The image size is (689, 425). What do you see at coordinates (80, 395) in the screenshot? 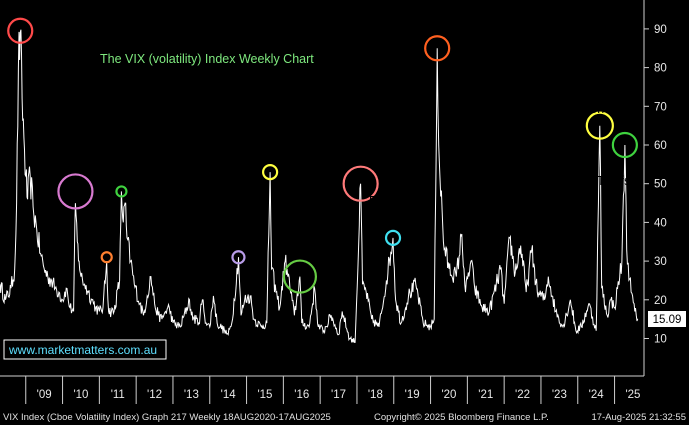
I see `x-tick-label: '10` at bounding box center [80, 395].